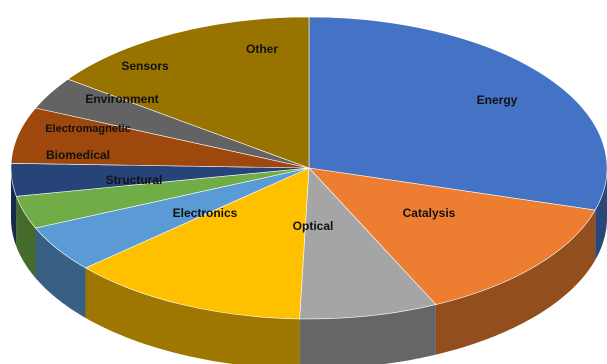 The height and width of the screenshot is (364, 607). I want to click on pie-side-energy, so click(601, 214).